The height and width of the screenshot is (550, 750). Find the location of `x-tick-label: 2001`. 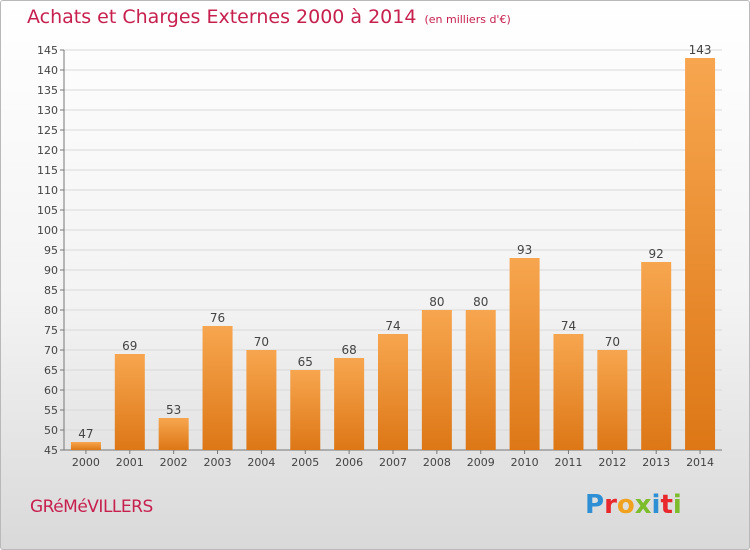

x-tick-label: 2001 is located at coordinates (130, 462).